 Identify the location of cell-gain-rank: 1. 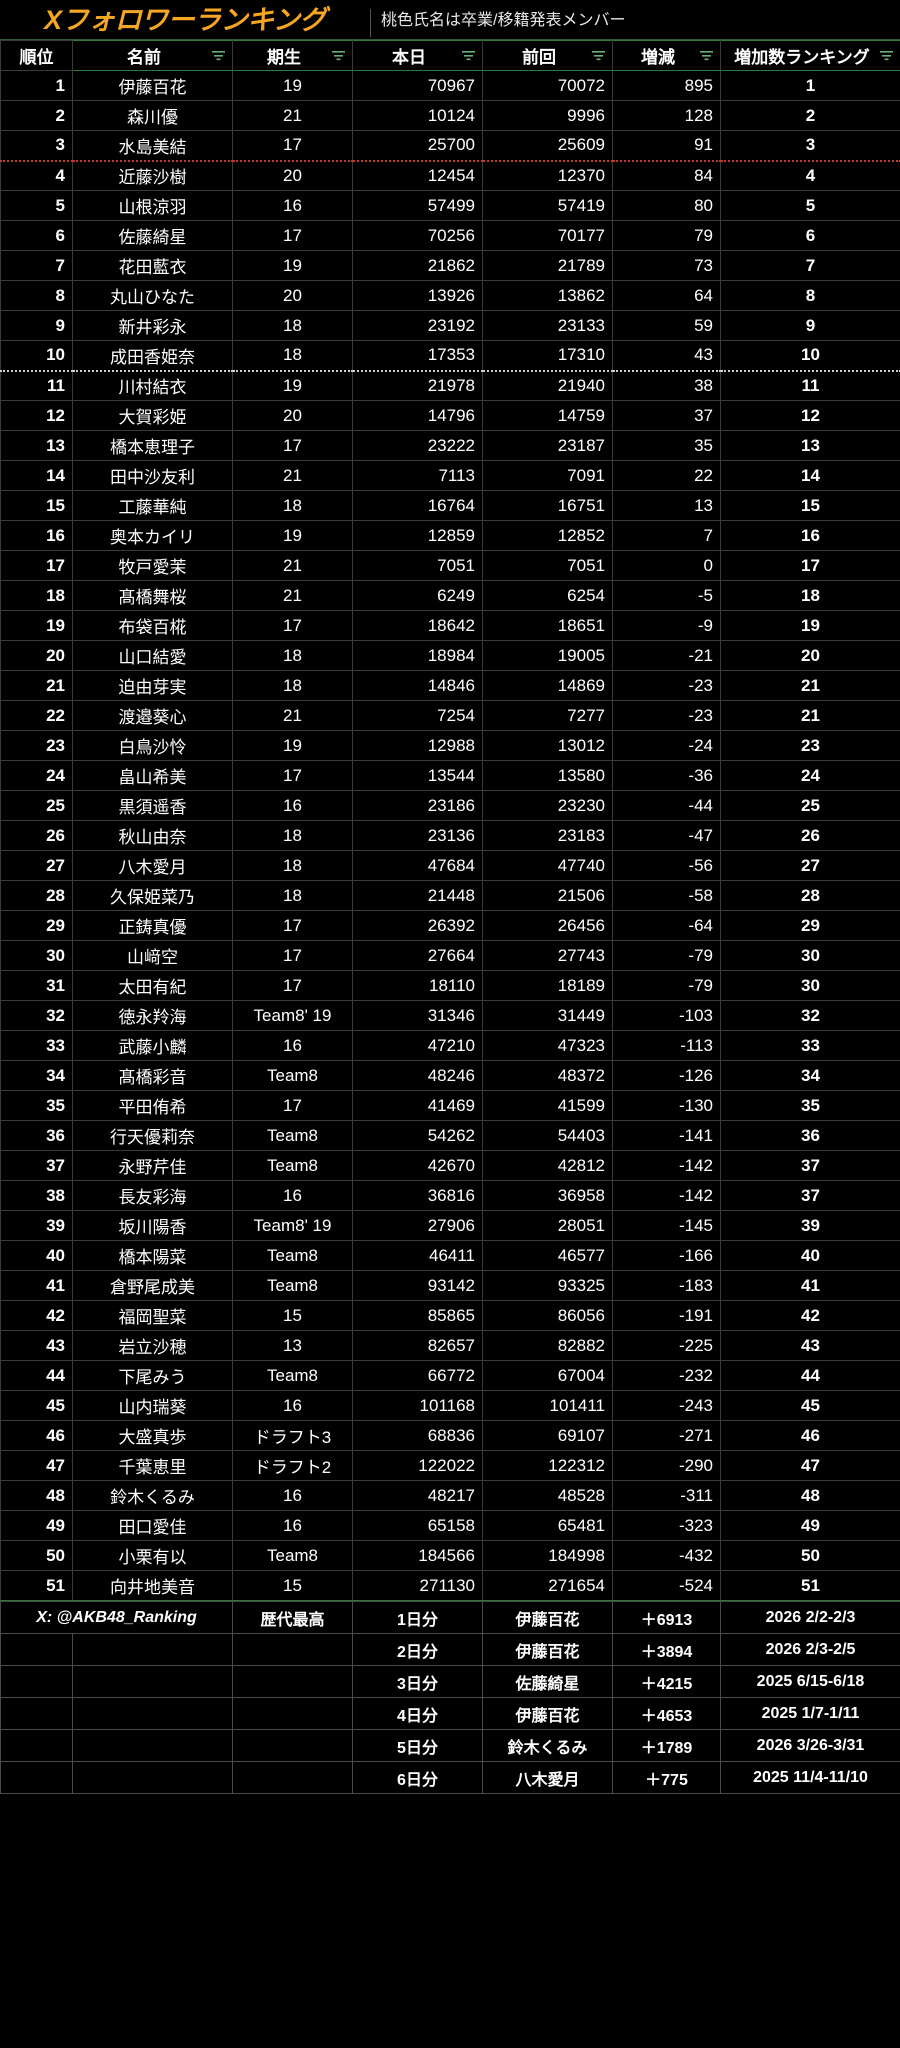
(810, 85).